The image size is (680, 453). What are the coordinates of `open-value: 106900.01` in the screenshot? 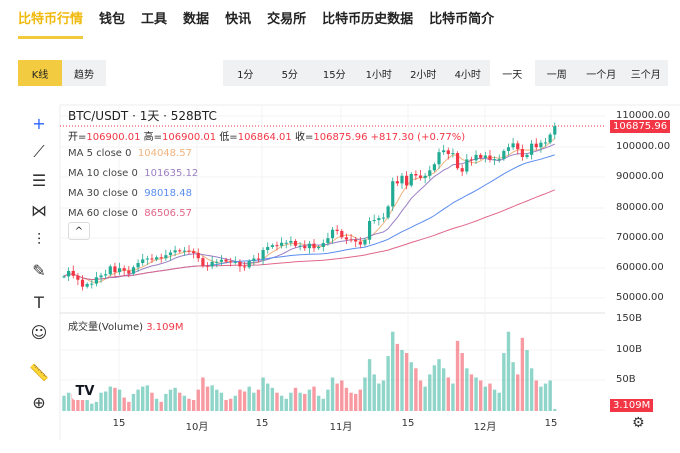 It's located at (113, 137).